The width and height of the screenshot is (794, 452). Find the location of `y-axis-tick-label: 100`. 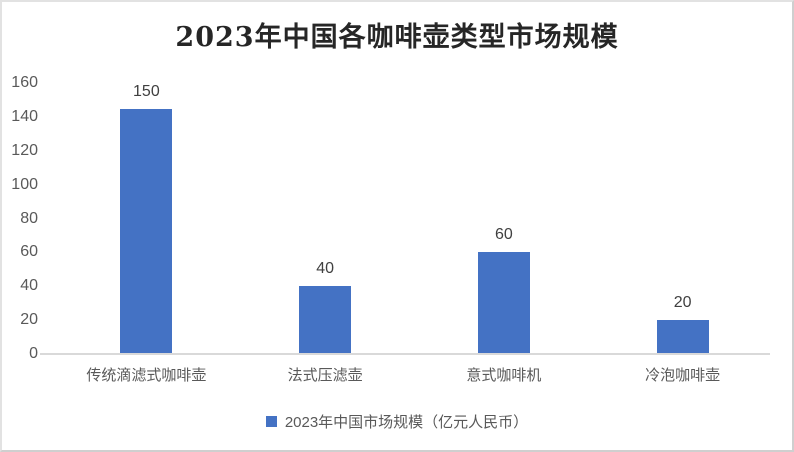

y-axis-tick-label: 100 is located at coordinates (24, 184).